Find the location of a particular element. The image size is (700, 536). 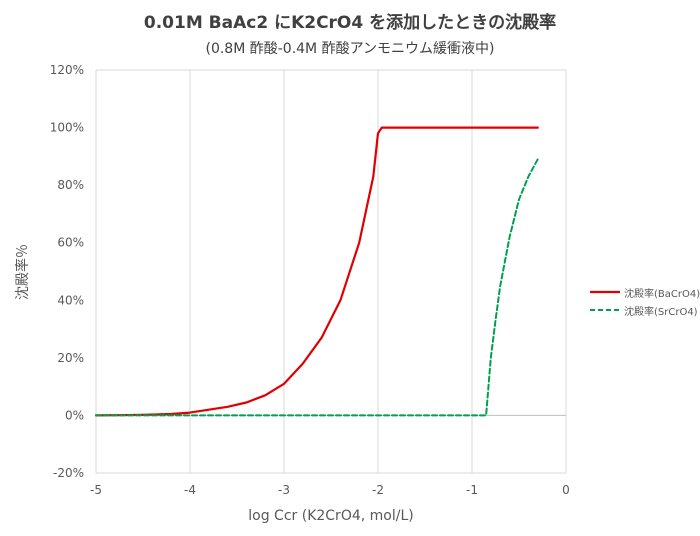

chart-subtitle: (0.8M 酢酸-0.4M 酢酸アンモニウム緩衝液中) is located at coordinates (350, 49).